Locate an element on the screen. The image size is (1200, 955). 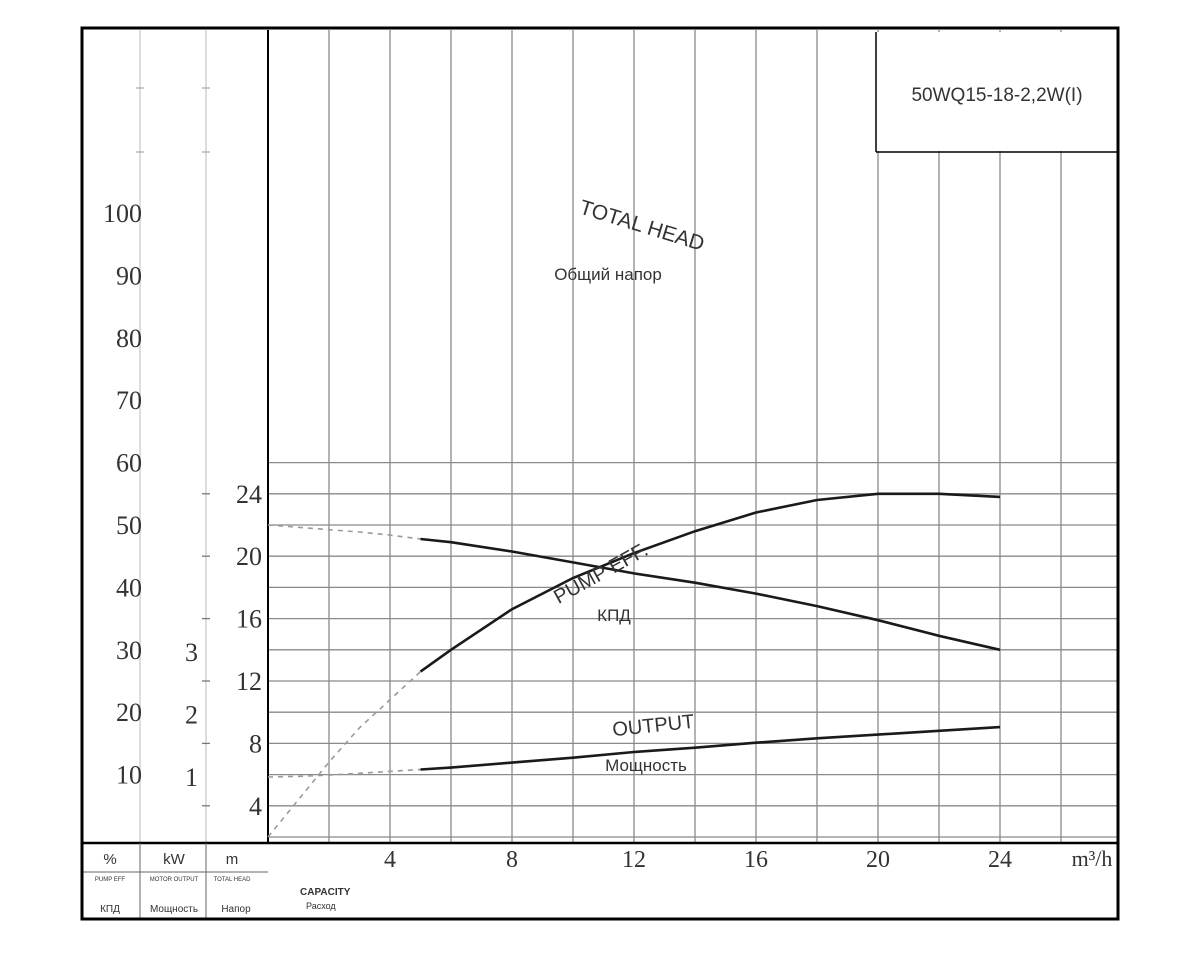
efficiency-tick-label: 100 is located at coordinates (122, 213).